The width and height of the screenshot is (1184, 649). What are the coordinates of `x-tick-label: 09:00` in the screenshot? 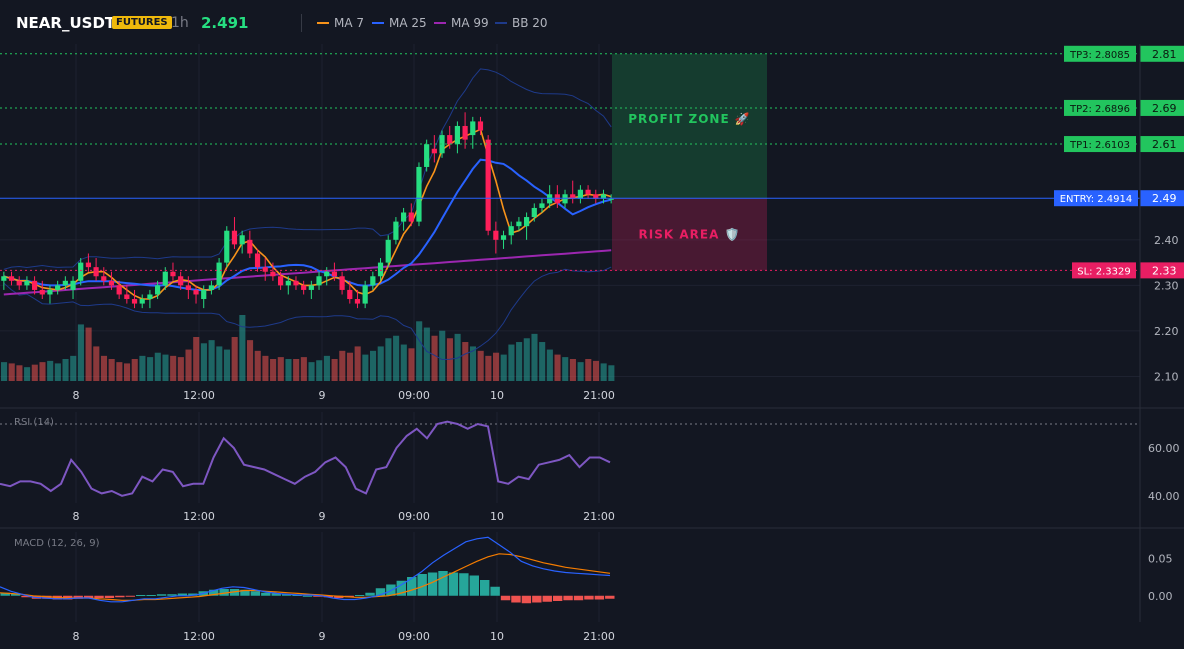 It's located at (414, 395).